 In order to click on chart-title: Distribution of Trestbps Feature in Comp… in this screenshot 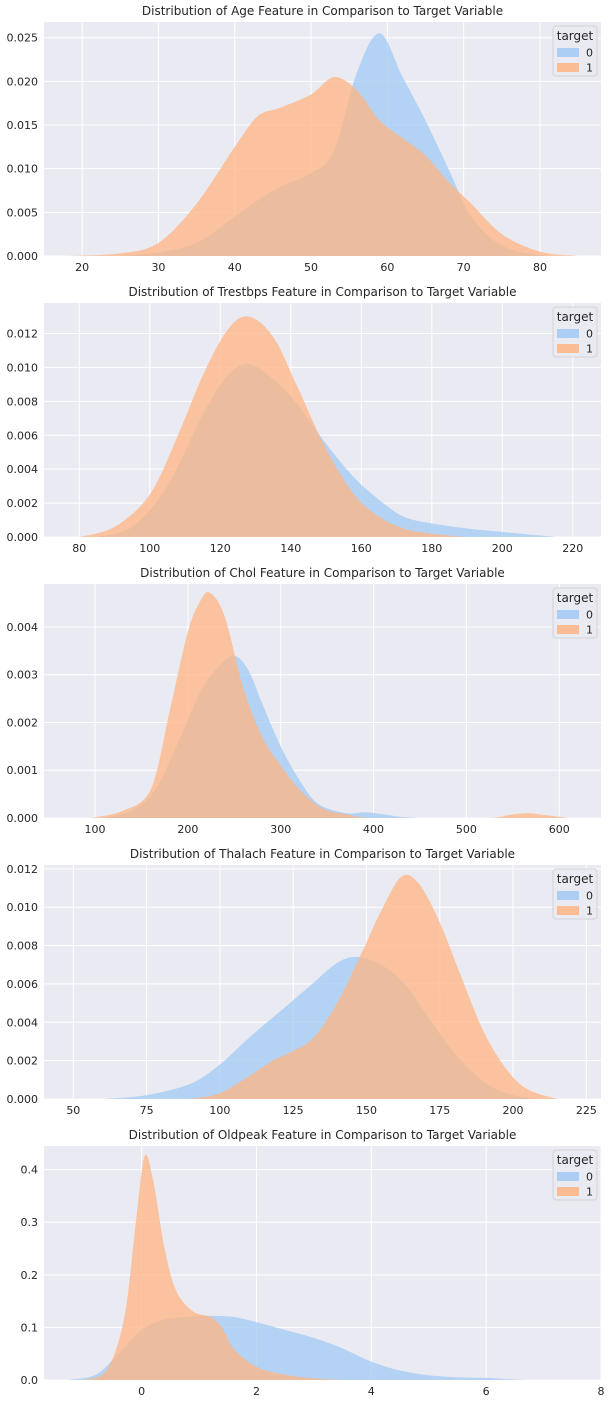, I will do `click(322, 292)`.